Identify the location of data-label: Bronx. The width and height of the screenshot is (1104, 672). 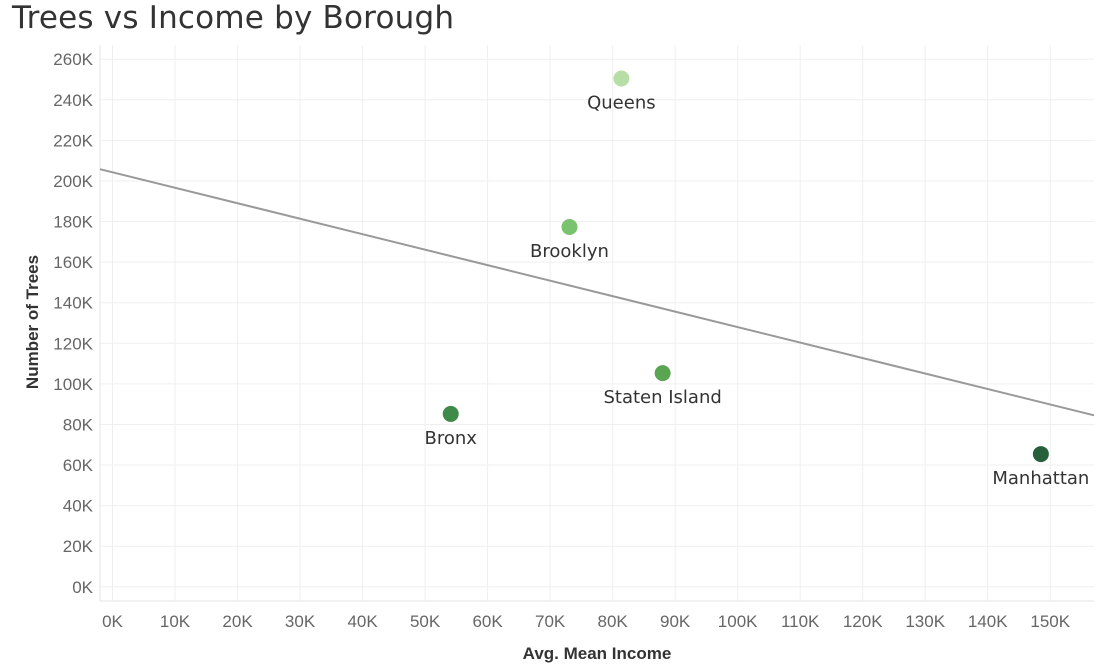
(450, 438).